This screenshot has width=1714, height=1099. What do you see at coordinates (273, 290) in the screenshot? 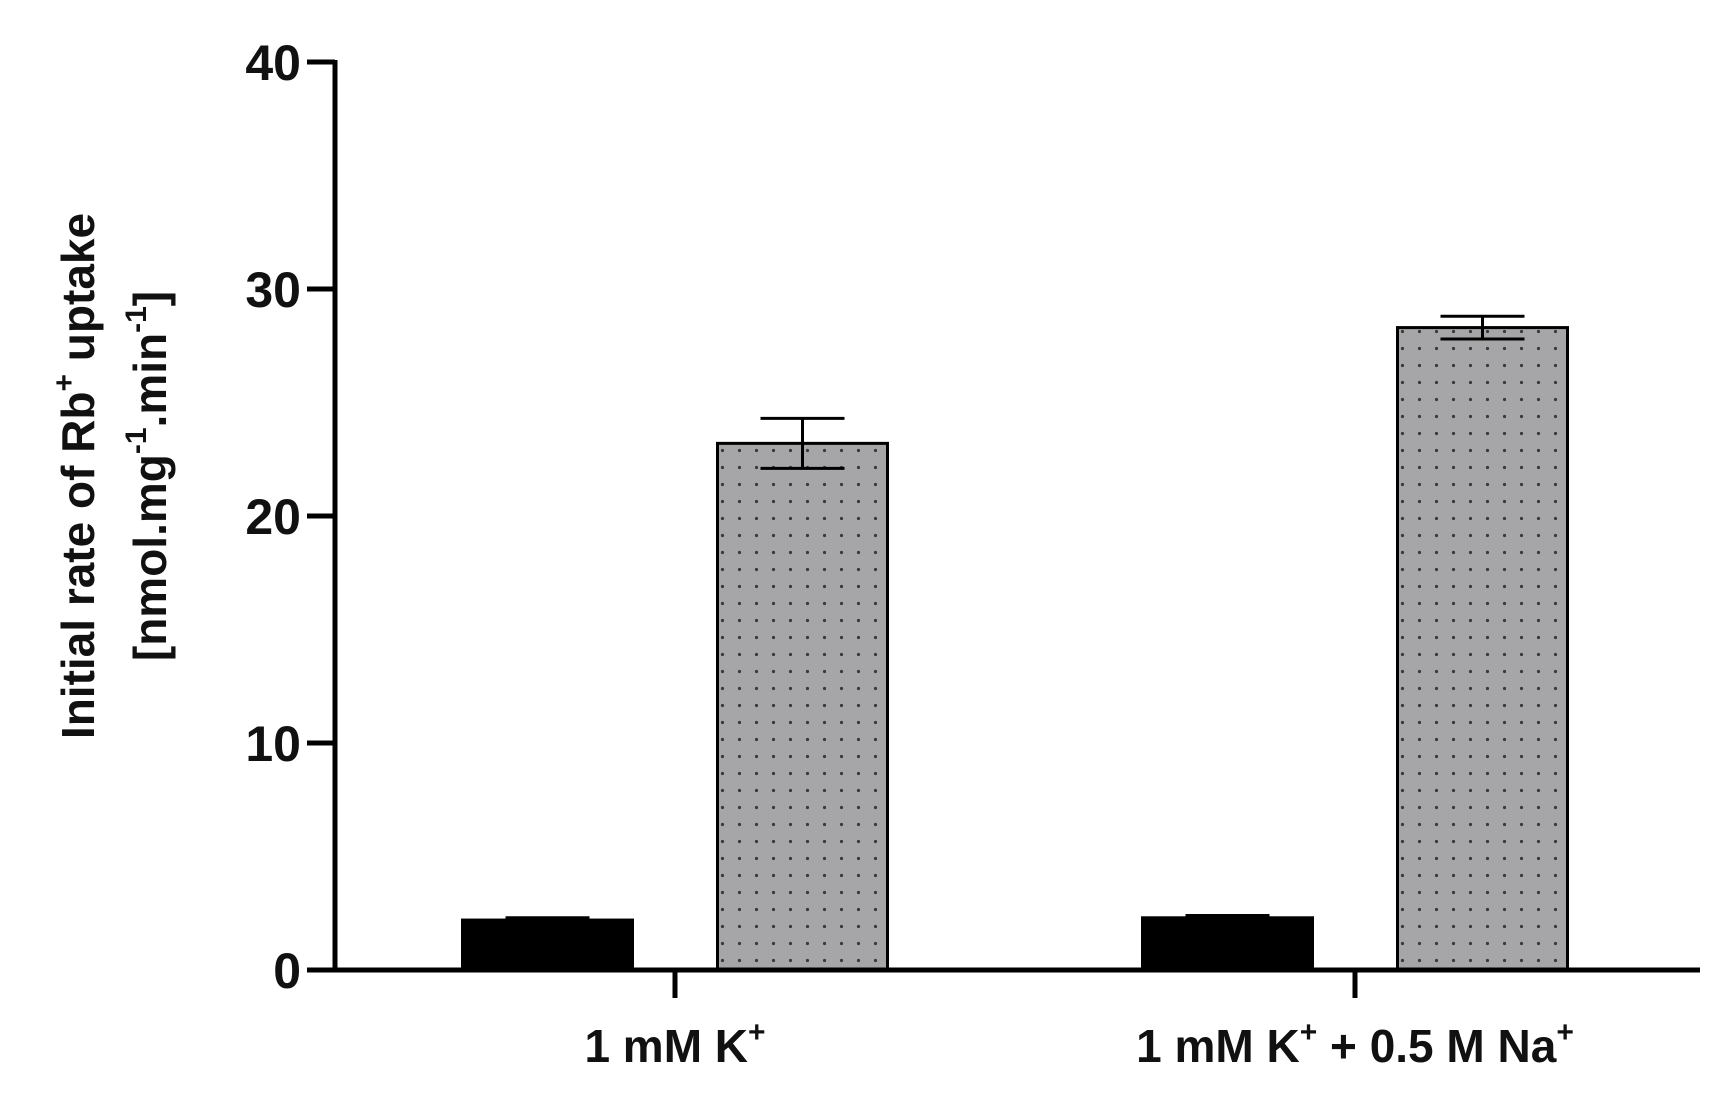
I see `y-tick-label: 30` at bounding box center [273, 290].